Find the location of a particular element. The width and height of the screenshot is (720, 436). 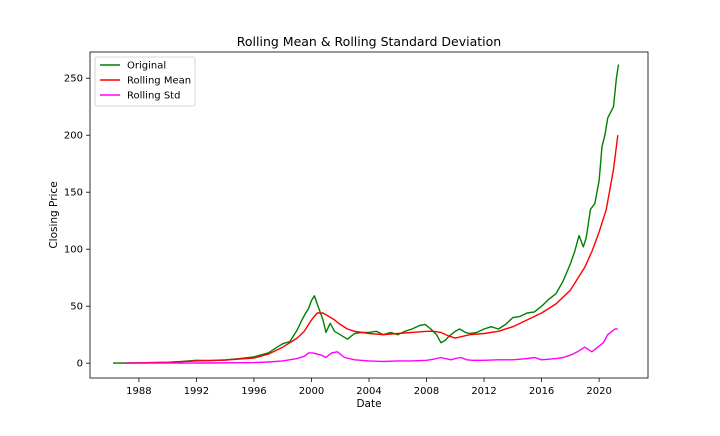

x-tick-label: 1992 is located at coordinates (196, 391).